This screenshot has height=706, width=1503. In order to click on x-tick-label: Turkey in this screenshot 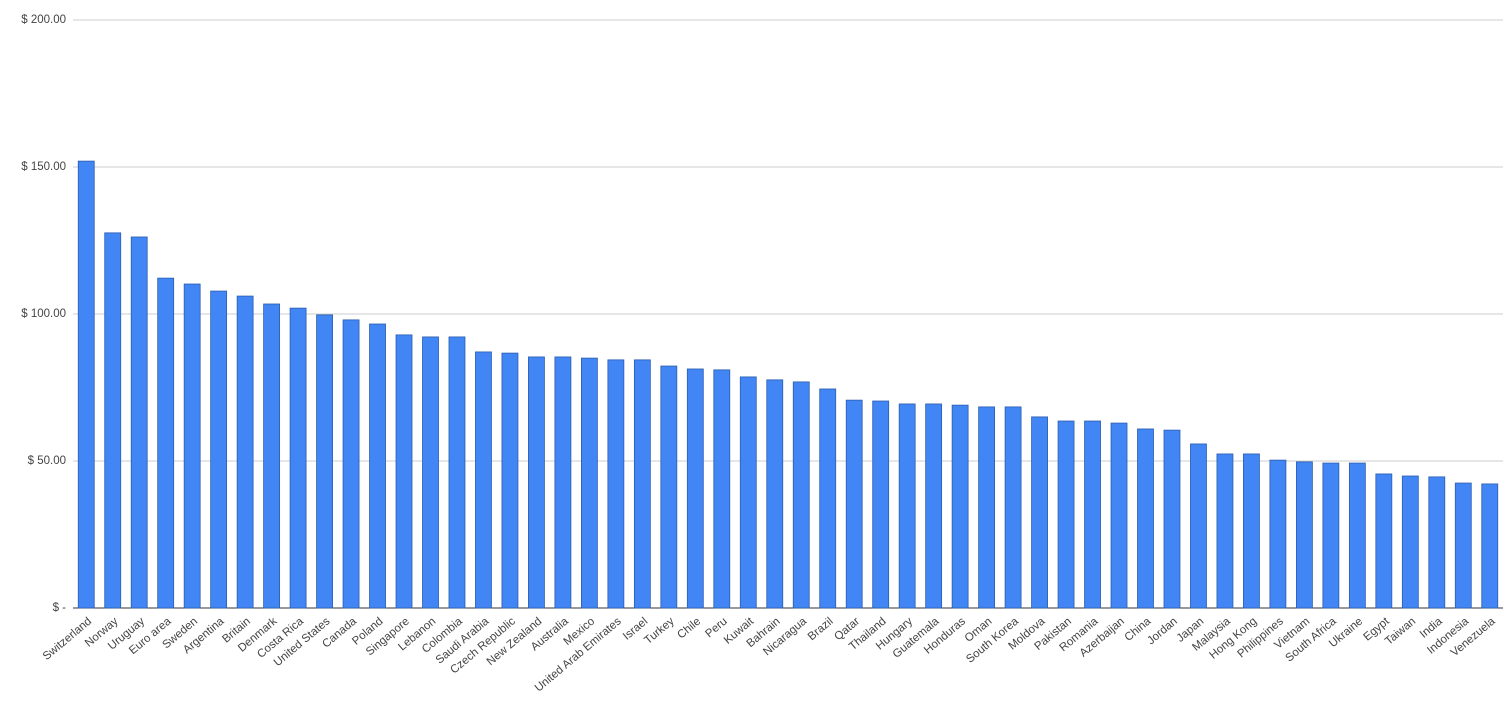, I will do `click(659, 631)`.